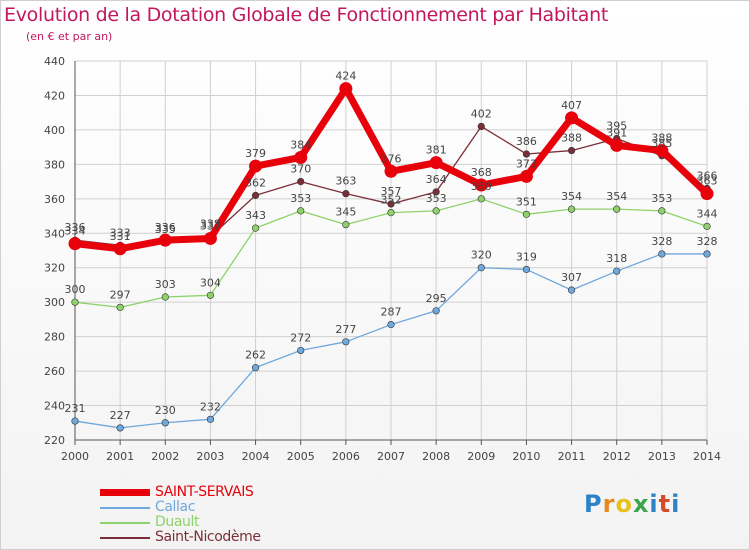 The image size is (750, 550). I want to click on legend-label: Saint-Nicodème, so click(208, 537).